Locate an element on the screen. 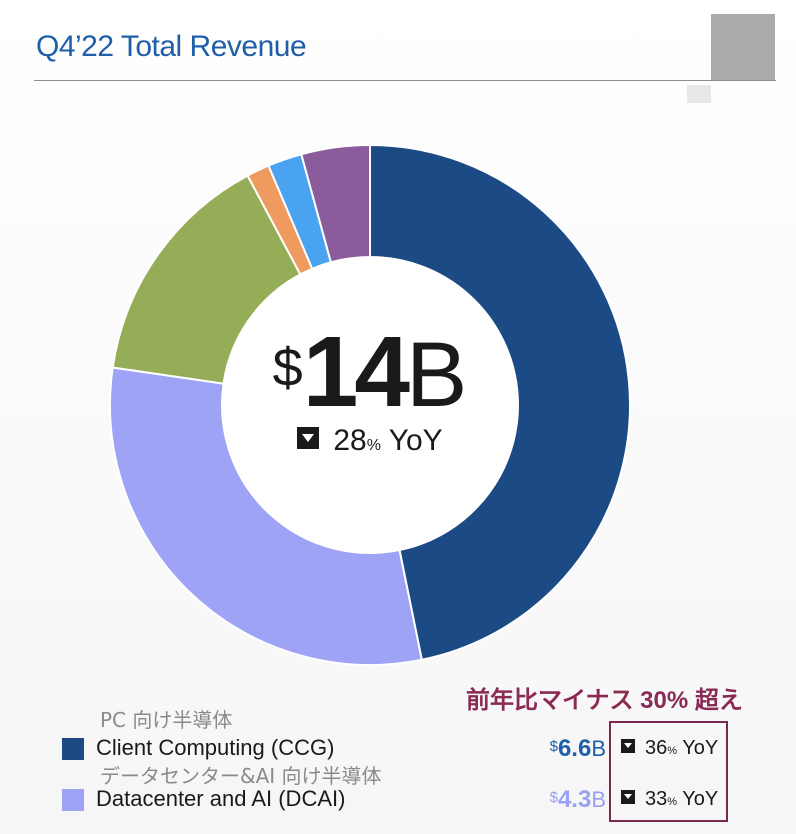  dcai-yoy-percent: % is located at coordinates (672, 802).